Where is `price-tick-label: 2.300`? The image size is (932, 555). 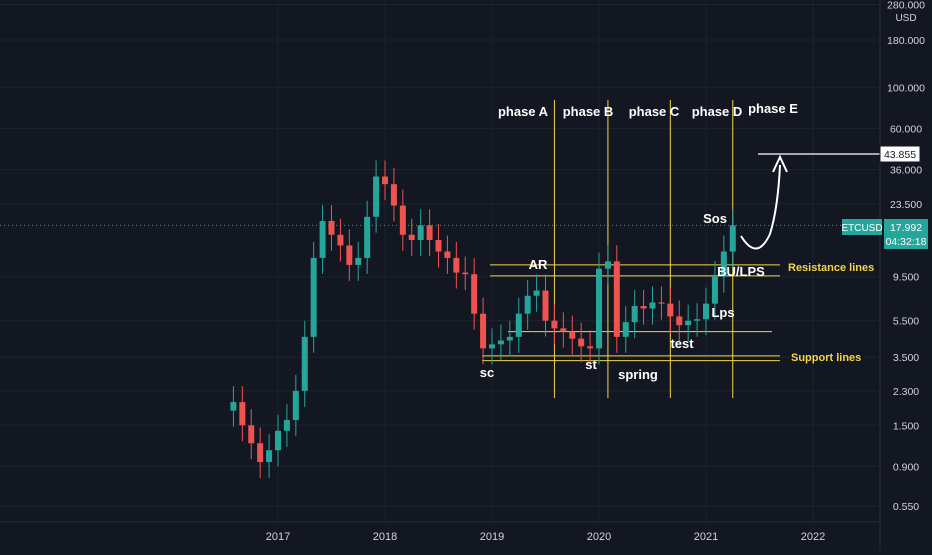
price-tick-label: 2.300 is located at coordinates (906, 392).